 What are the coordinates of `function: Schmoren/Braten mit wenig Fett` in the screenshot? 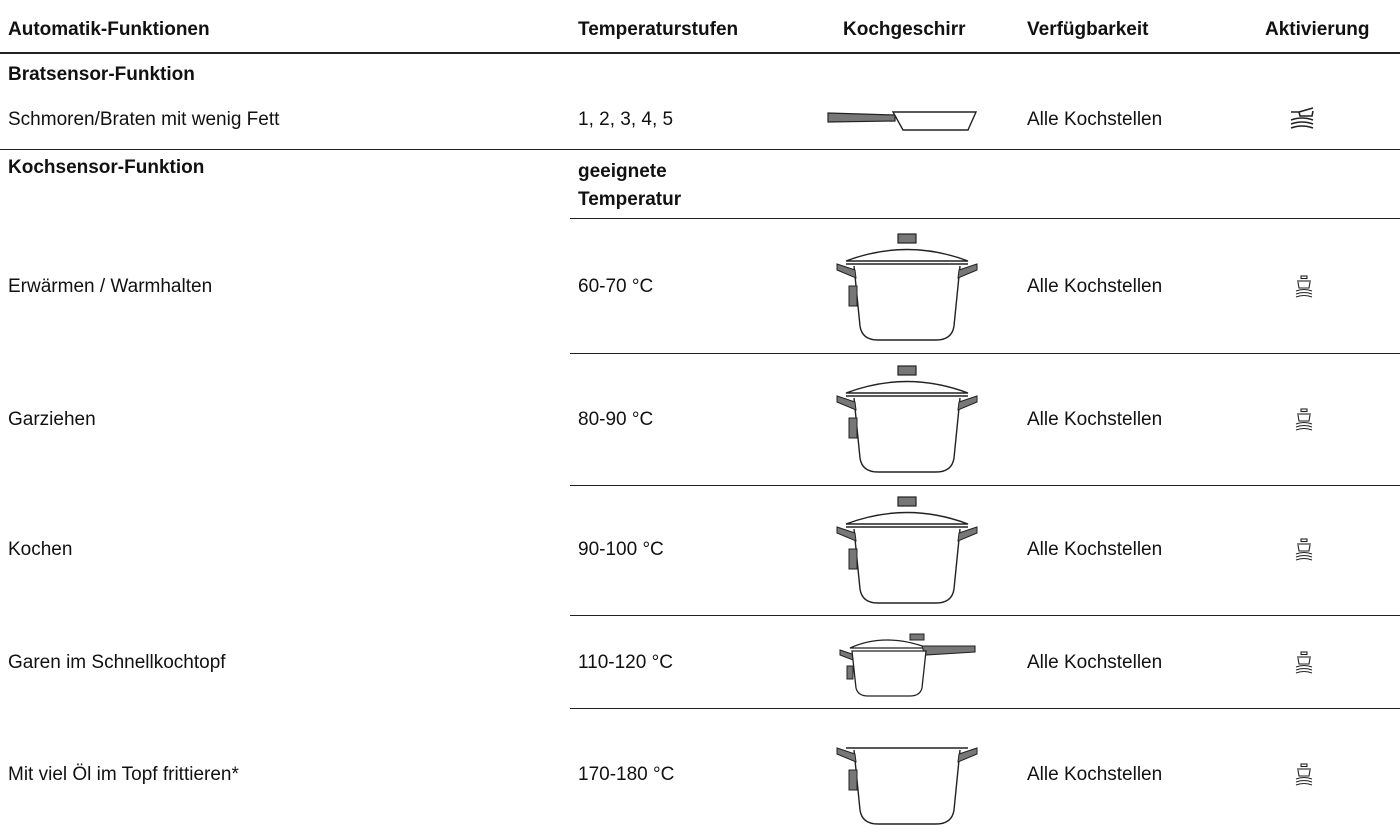 It's located at (144, 119).